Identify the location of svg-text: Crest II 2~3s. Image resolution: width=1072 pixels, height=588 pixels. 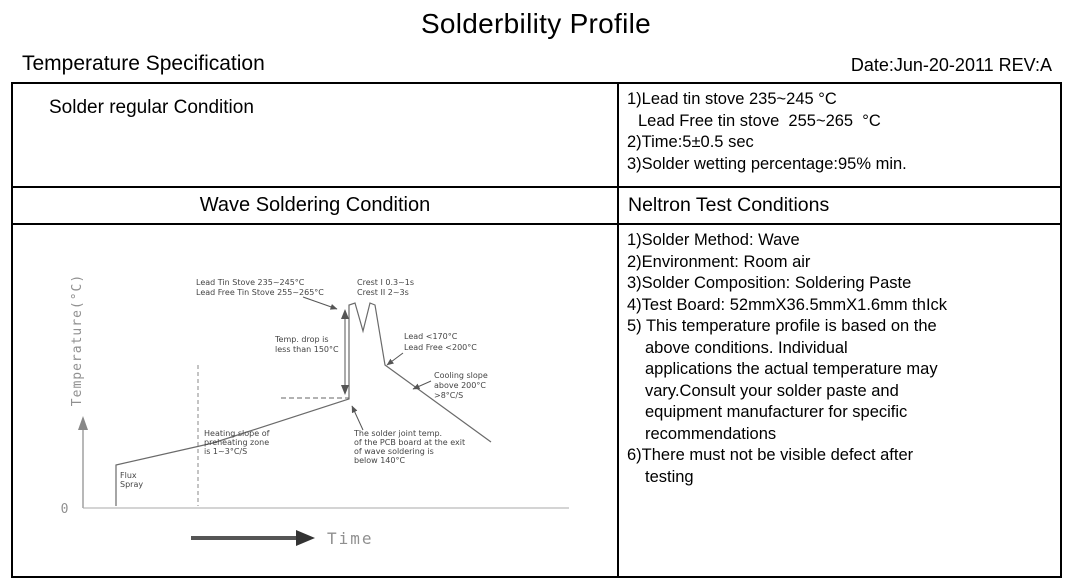
(383, 292).